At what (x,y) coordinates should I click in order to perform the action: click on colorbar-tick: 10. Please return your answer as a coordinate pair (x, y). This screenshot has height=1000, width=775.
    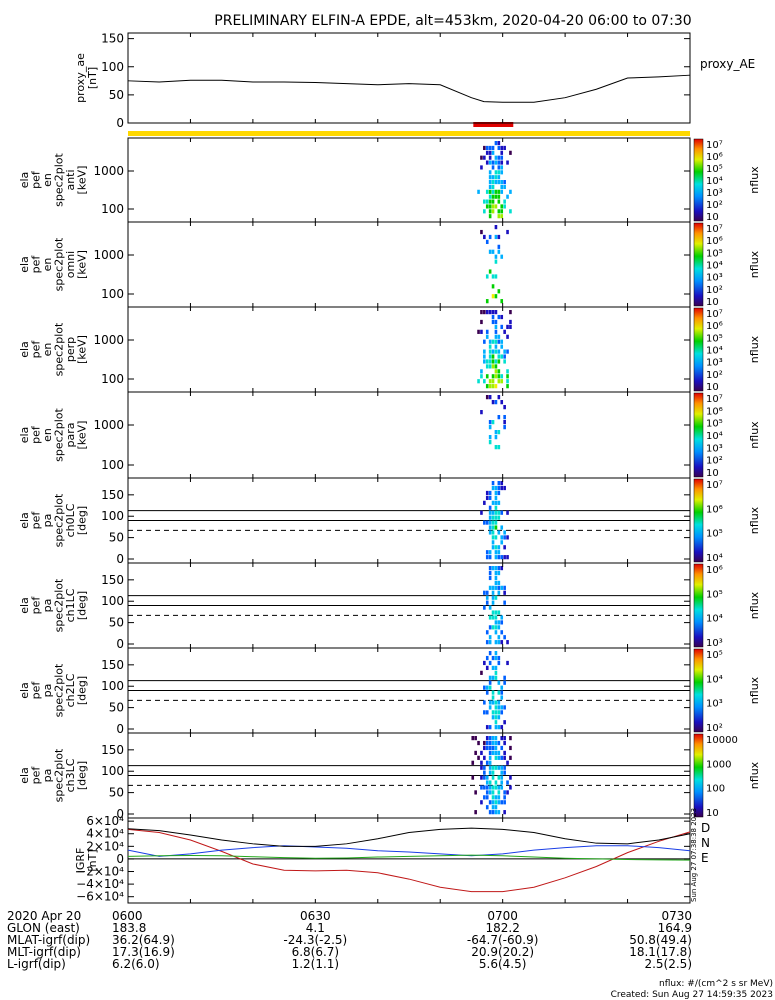
    Looking at the image, I should click on (712, 217).